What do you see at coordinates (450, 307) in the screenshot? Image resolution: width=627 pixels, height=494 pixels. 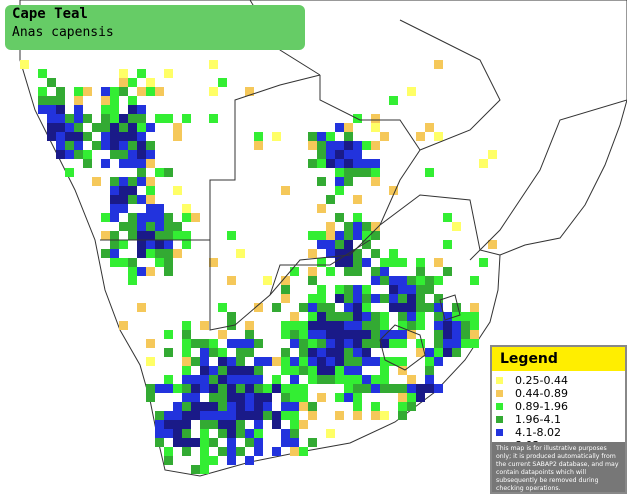 I see `border` at bounding box center [450, 307].